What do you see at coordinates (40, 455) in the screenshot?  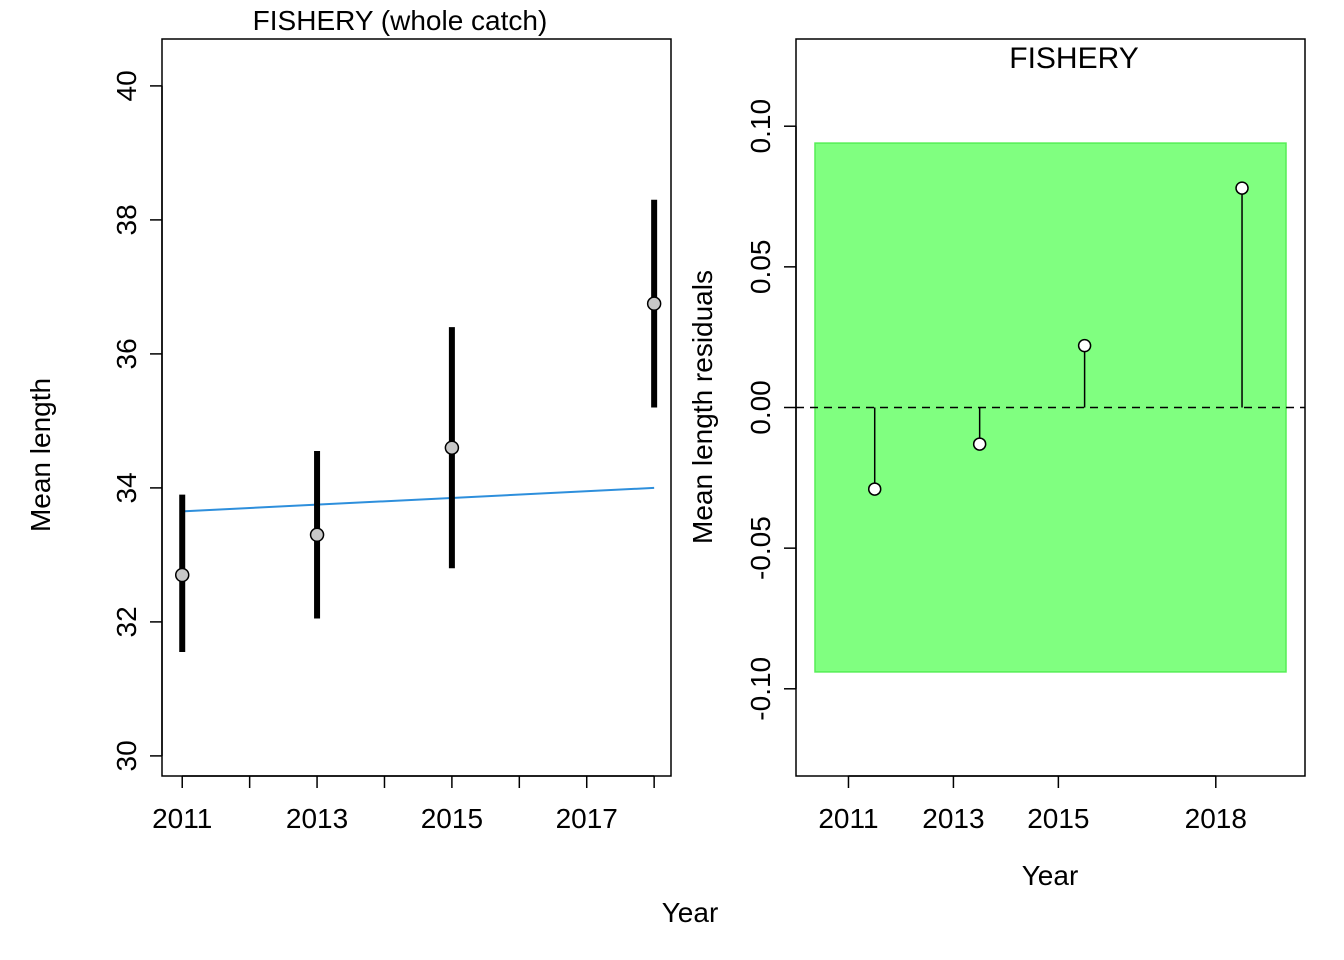 I see `left-y-axis-label: Mean length` at bounding box center [40, 455].